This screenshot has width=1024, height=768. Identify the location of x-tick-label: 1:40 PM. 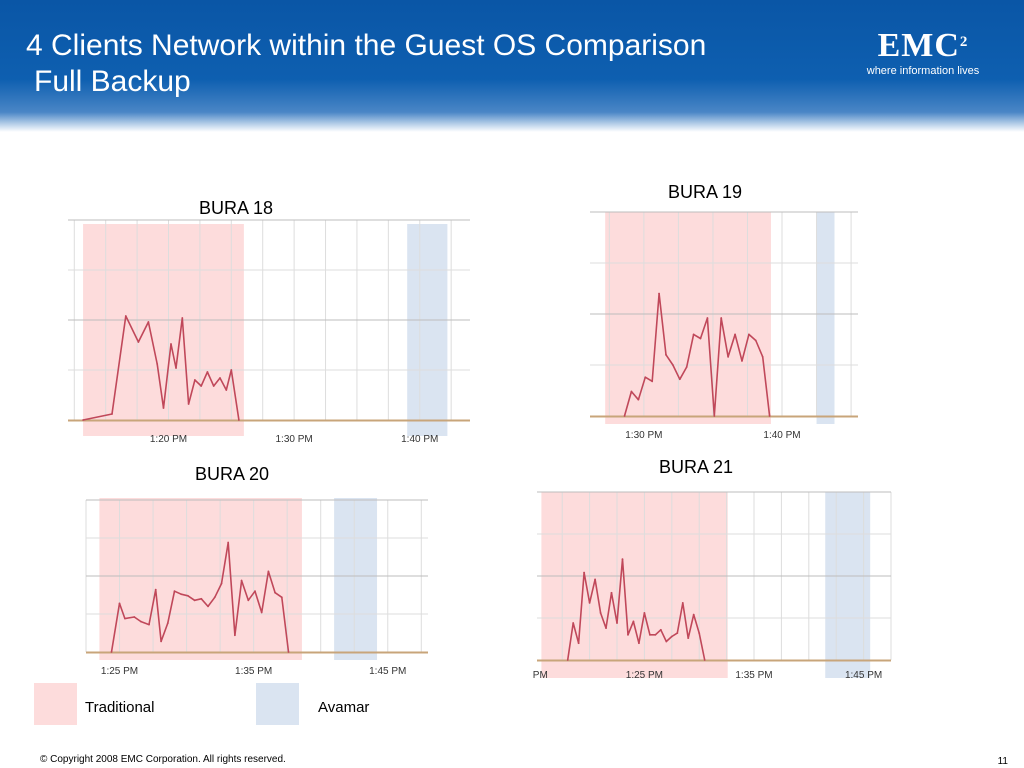
(419, 439).